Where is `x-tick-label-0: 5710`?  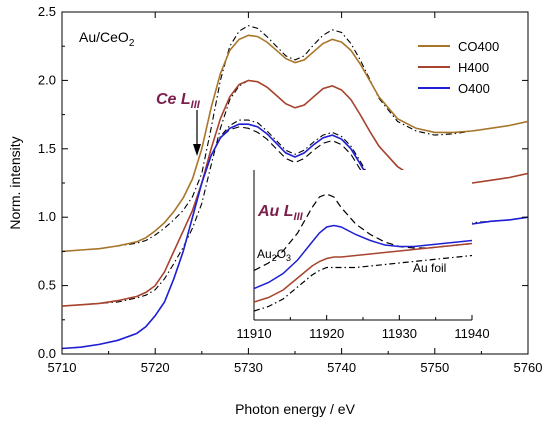
x-tick-label-0: 5710 is located at coordinates (62, 367).